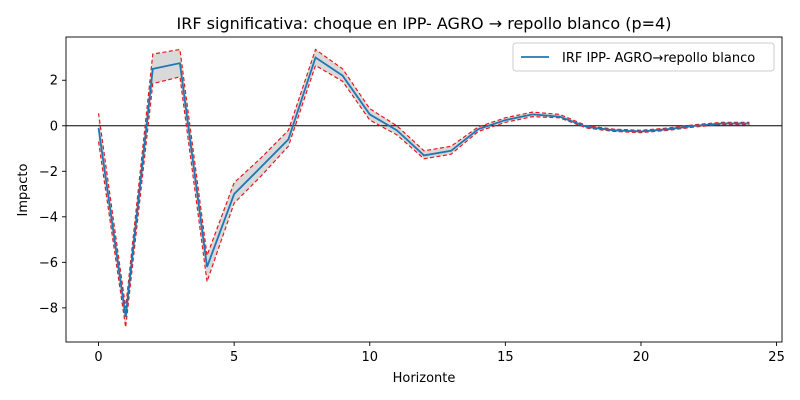 This screenshot has width=800, height=400. What do you see at coordinates (48, 217) in the screenshot?
I see `y-tick-label: −4` at bounding box center [48, 217].